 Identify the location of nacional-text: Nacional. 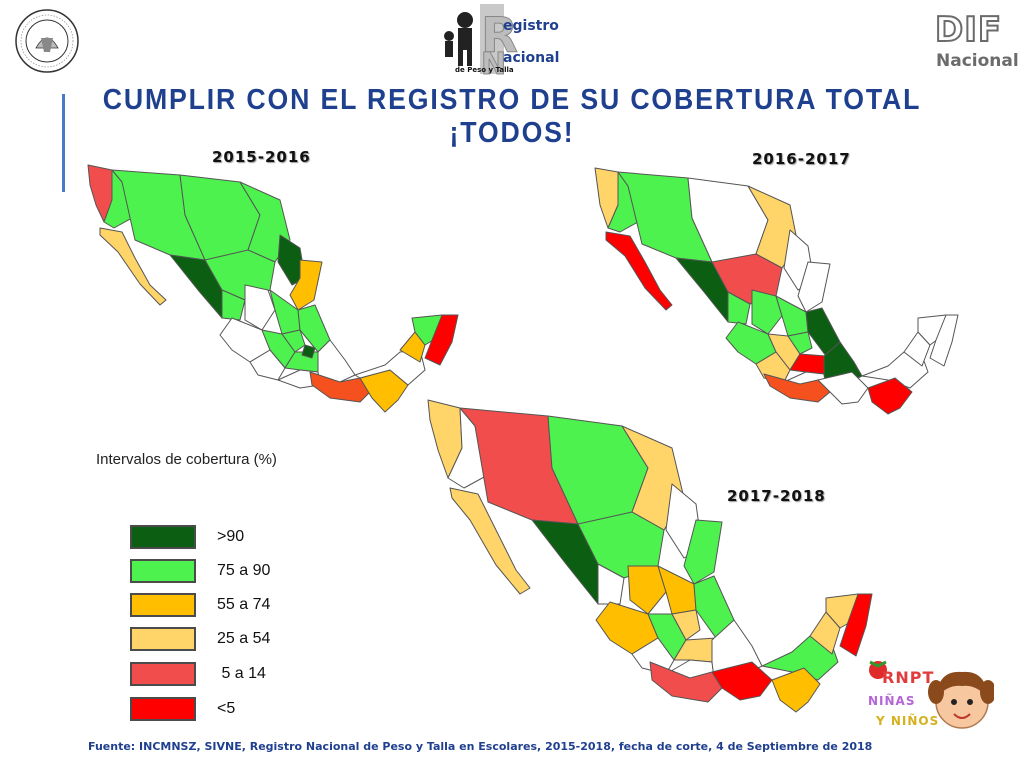
(977, 61).